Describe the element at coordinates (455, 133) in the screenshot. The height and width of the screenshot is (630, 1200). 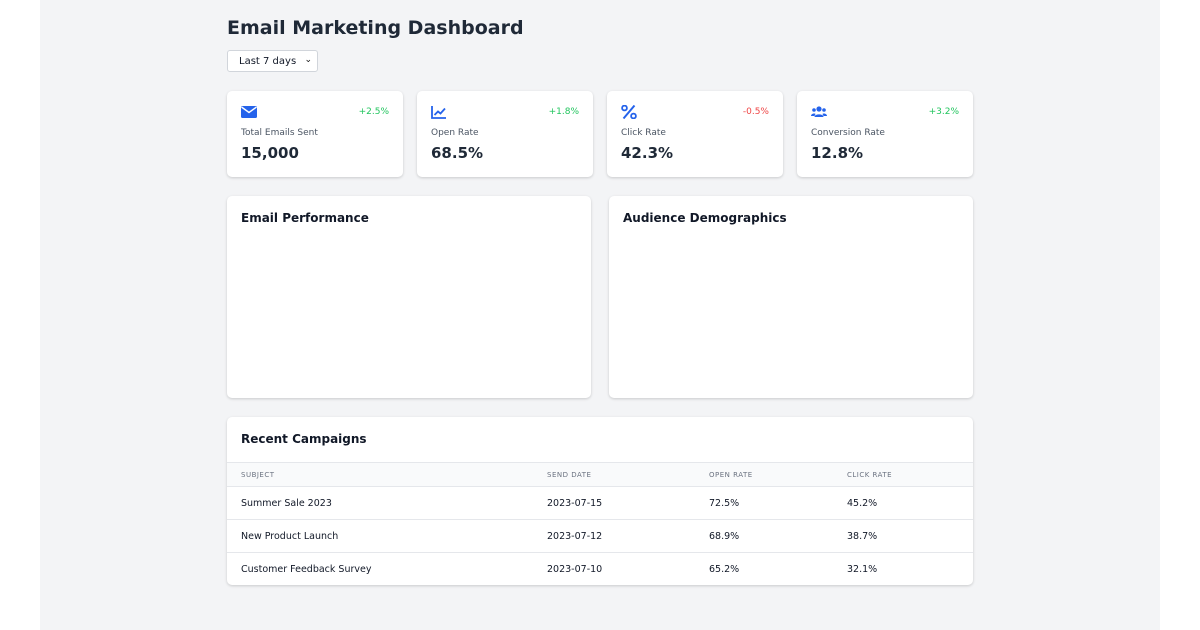
I see `stat-label: Open Rate` at that location.